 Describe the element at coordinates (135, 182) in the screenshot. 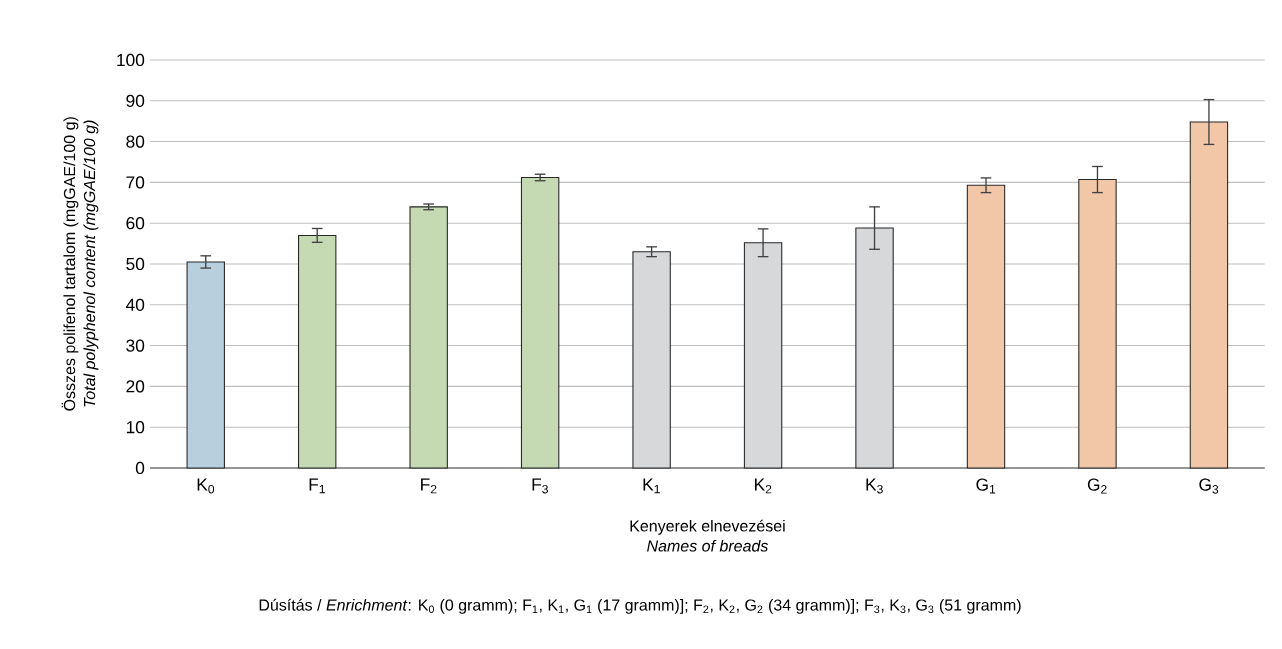

I see `y-tick-label: 70` at that location.